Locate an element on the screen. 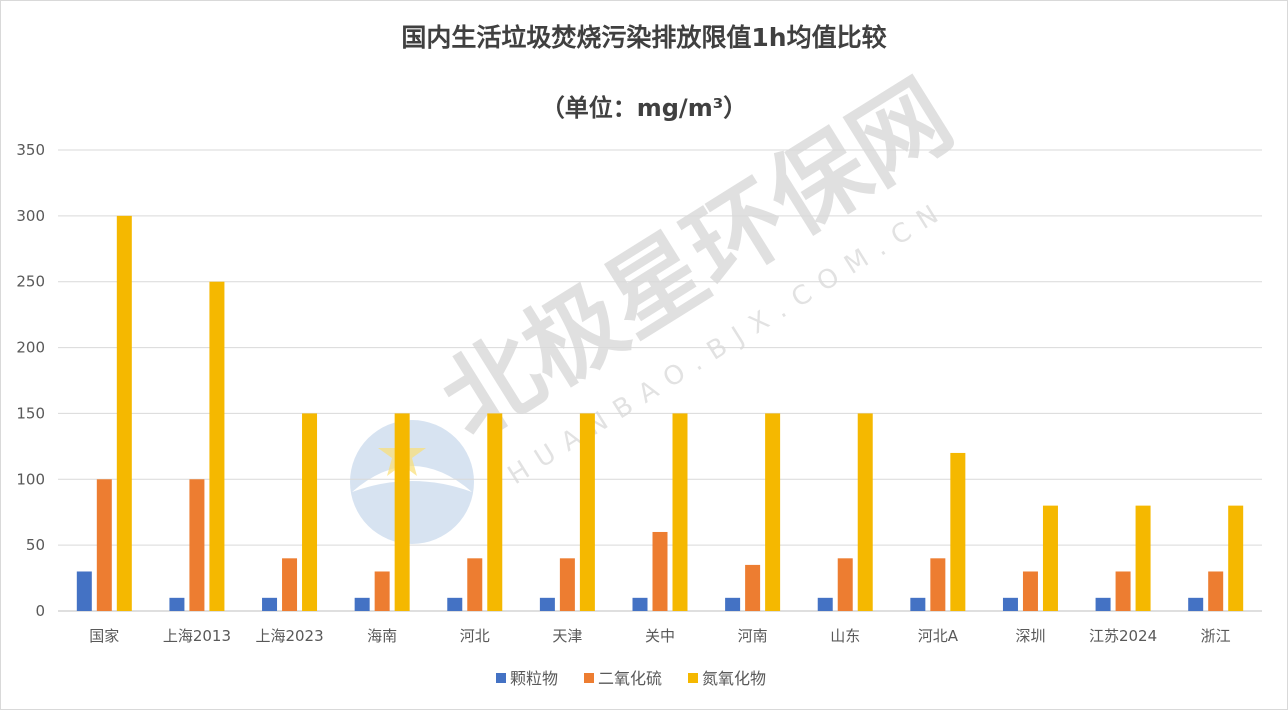 The width and height of the screenshot is (1288, 710). x-tick-label: 山东 is located at coordinates (845, 636).